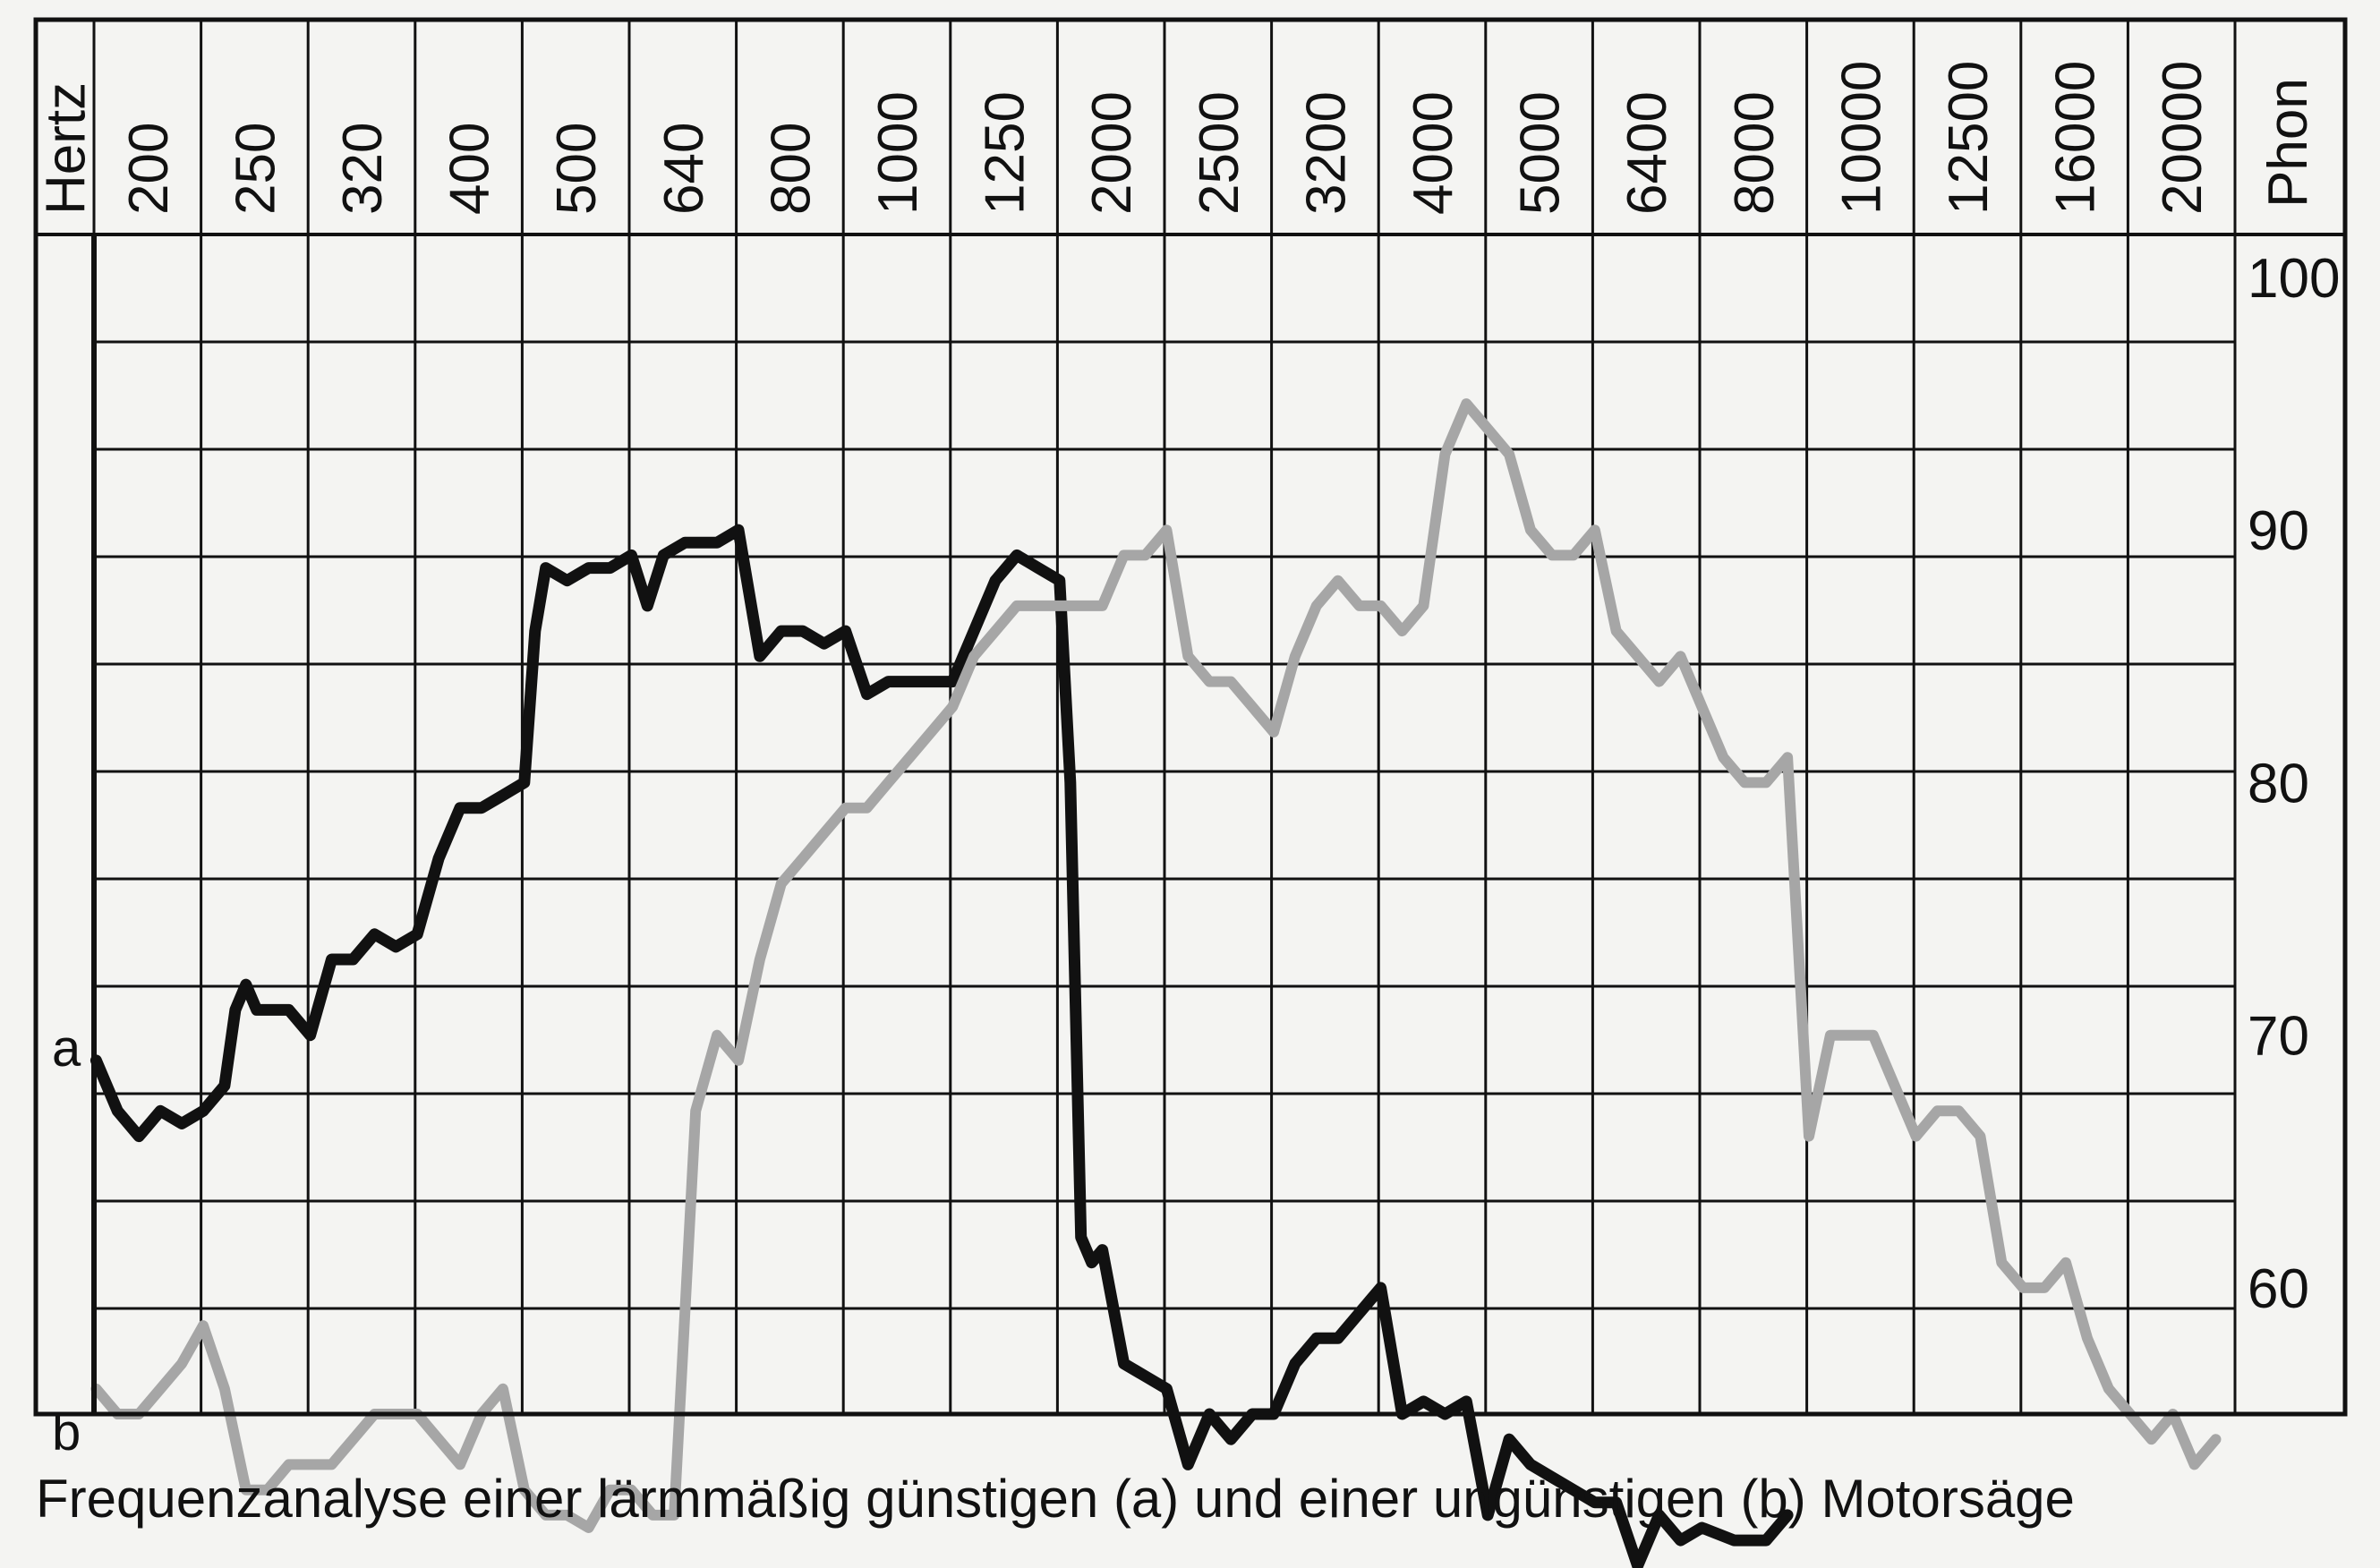 This screenshot has height=1568, width=2380. What do you see at coordinates (470, 169) in the screenshot?
I see `frequency-label-400: 400` at bounding box center [470, 169].